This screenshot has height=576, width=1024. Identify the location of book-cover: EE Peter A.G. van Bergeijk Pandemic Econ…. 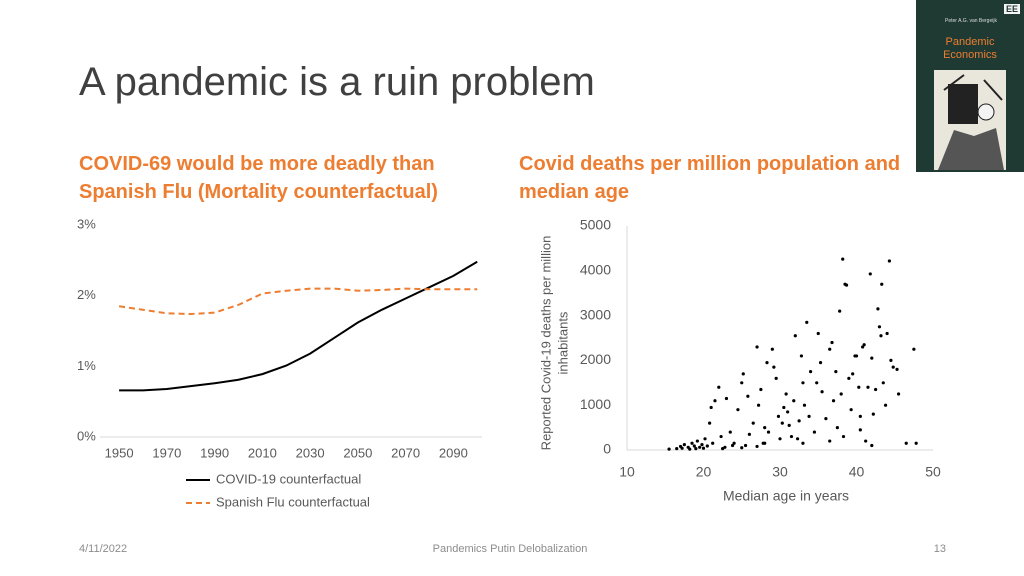
(970, 86).